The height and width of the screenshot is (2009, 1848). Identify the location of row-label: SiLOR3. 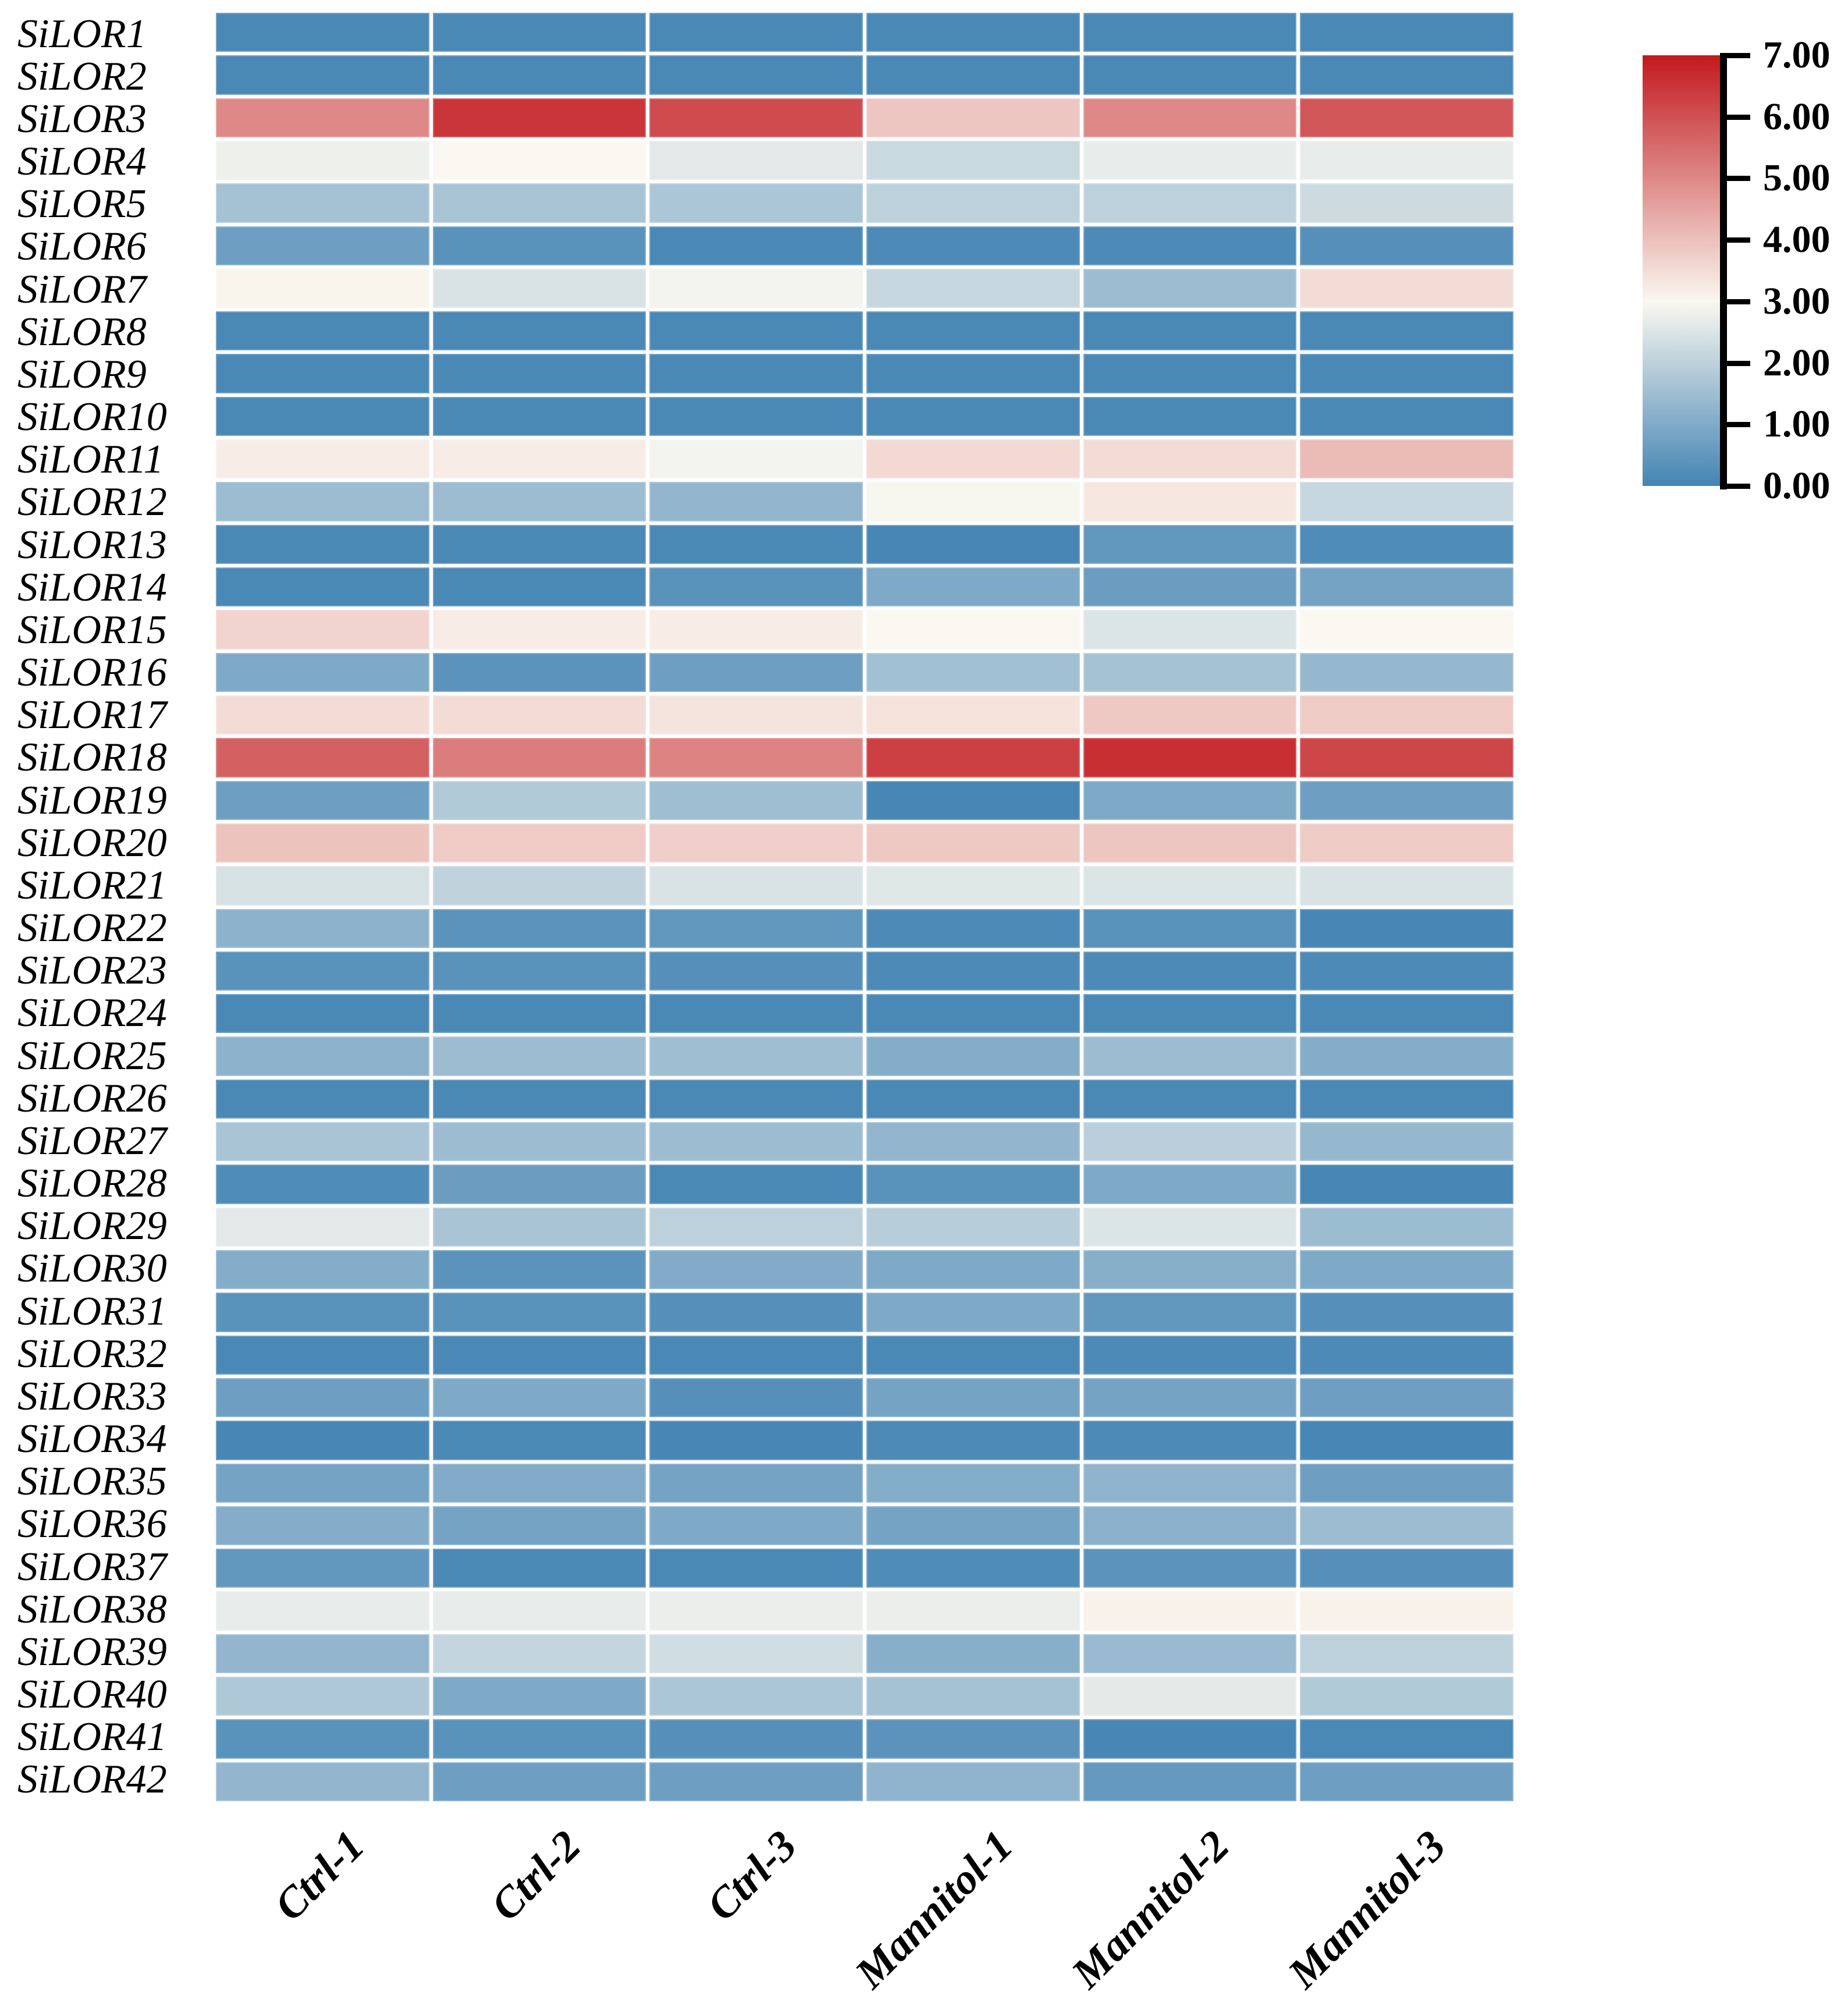
(82, 118).